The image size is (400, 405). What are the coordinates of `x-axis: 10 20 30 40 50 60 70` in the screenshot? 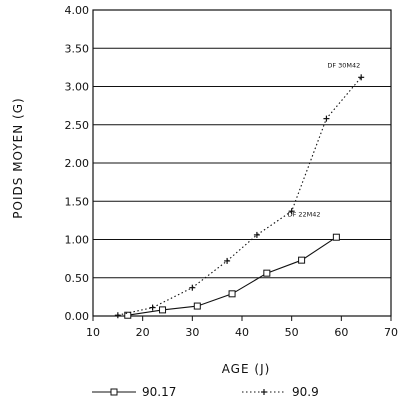 It's located at (242, 327).